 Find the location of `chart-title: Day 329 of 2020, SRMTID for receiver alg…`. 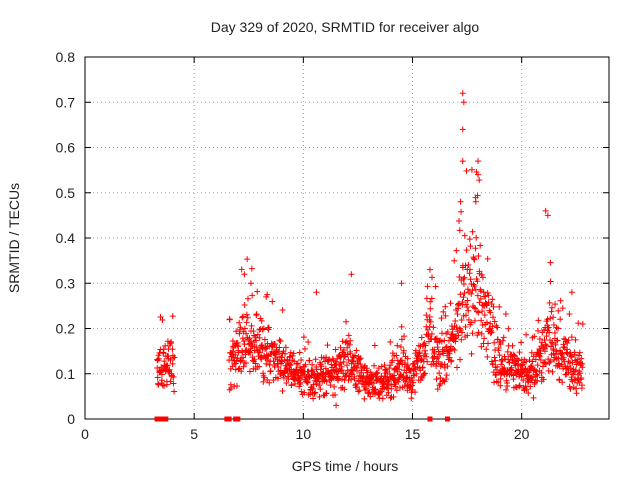

chart-title: Day 329 of 2020, SRMTID for receiver alg… is located at coordinates (345, 27).